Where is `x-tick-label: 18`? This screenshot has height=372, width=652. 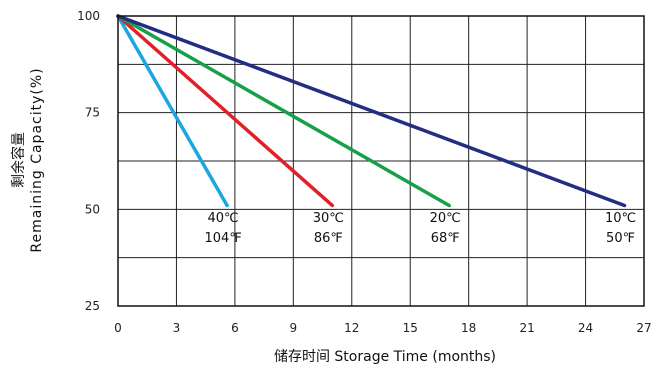
x-tick-label: 18 is located at coordinates (468, 328).